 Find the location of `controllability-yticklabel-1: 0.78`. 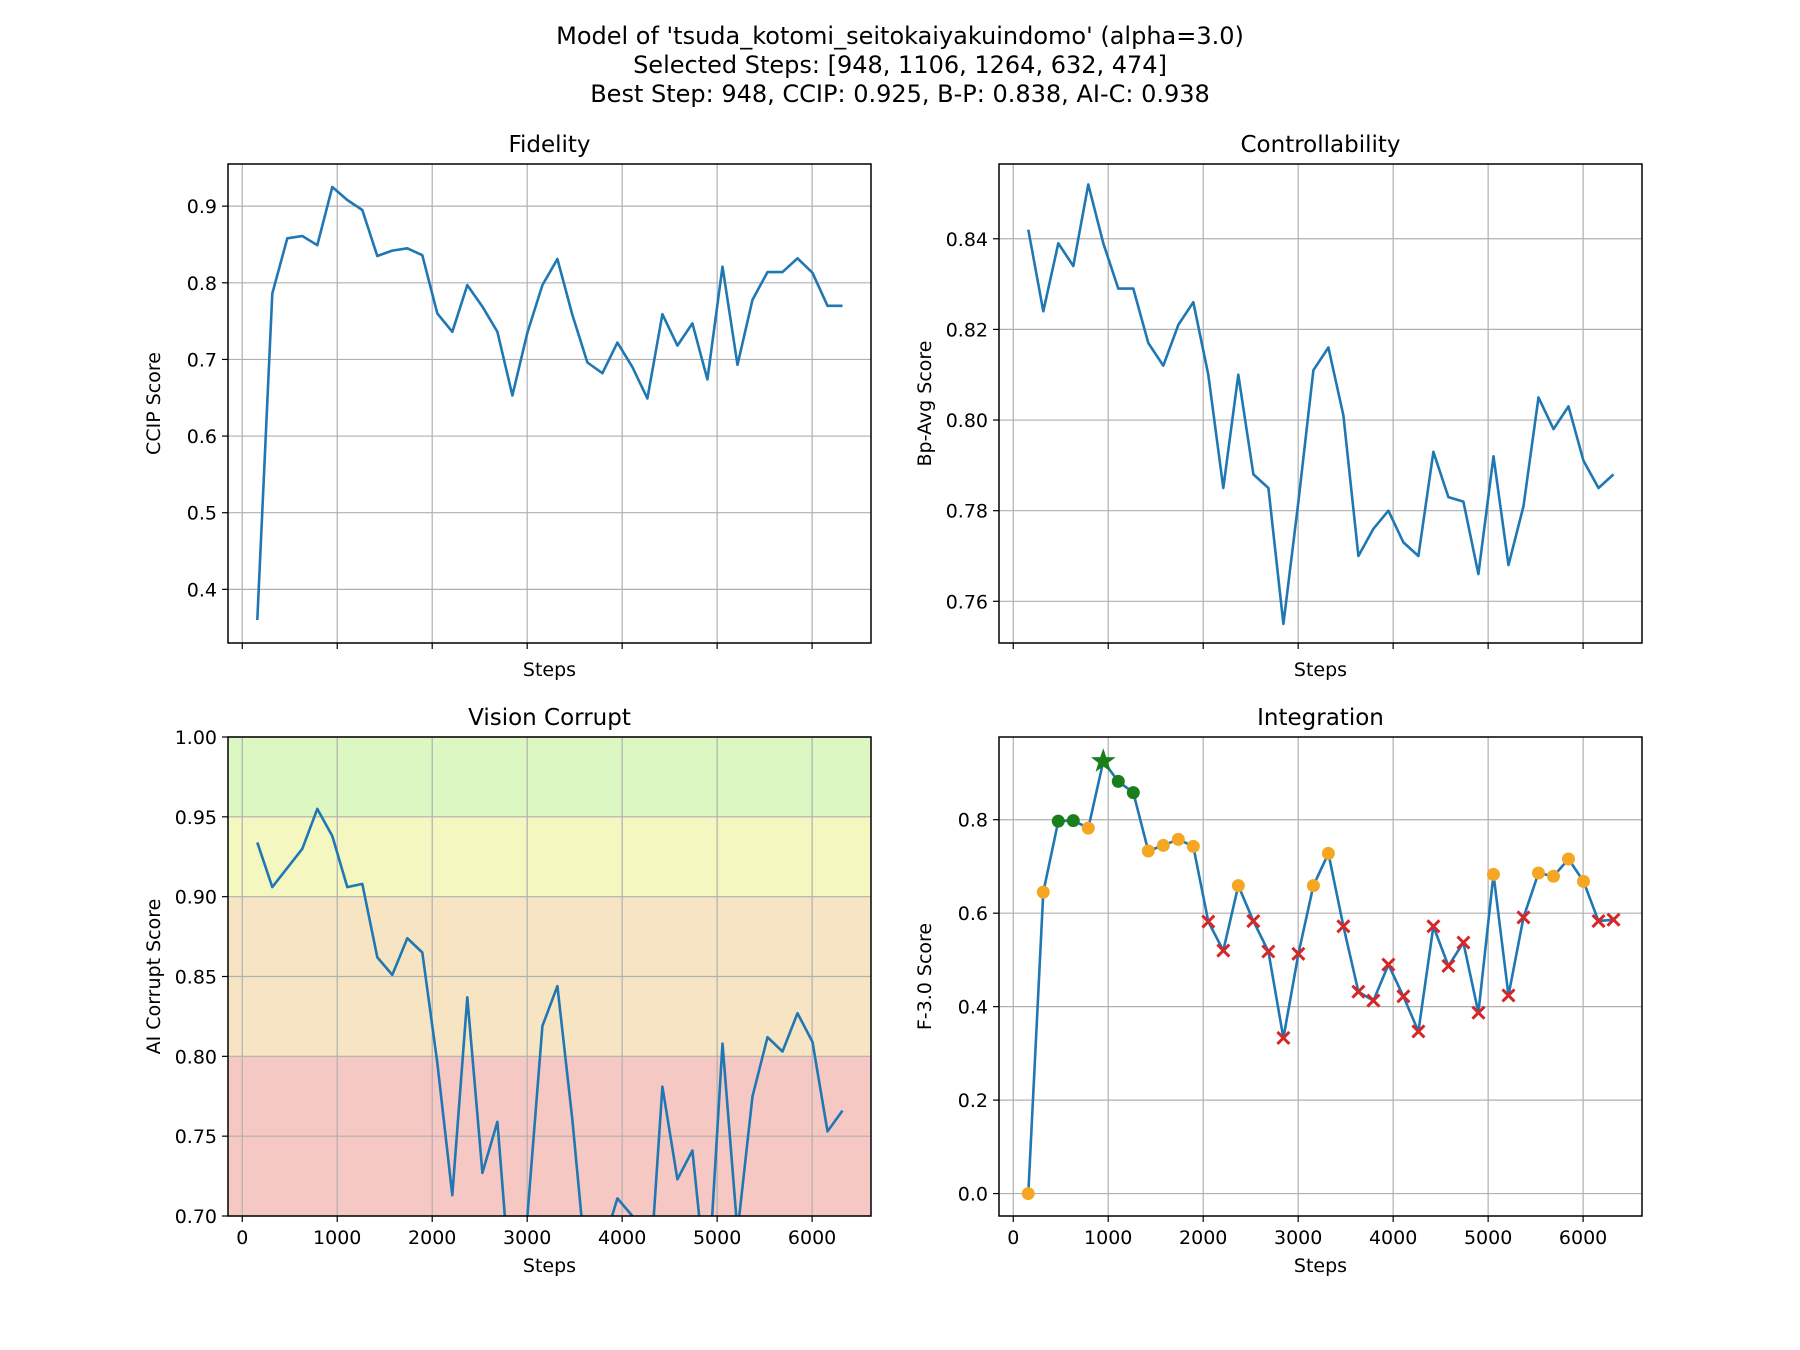

controllability-yticklabel-1: 0.78 is located at coordinates (967, 512).